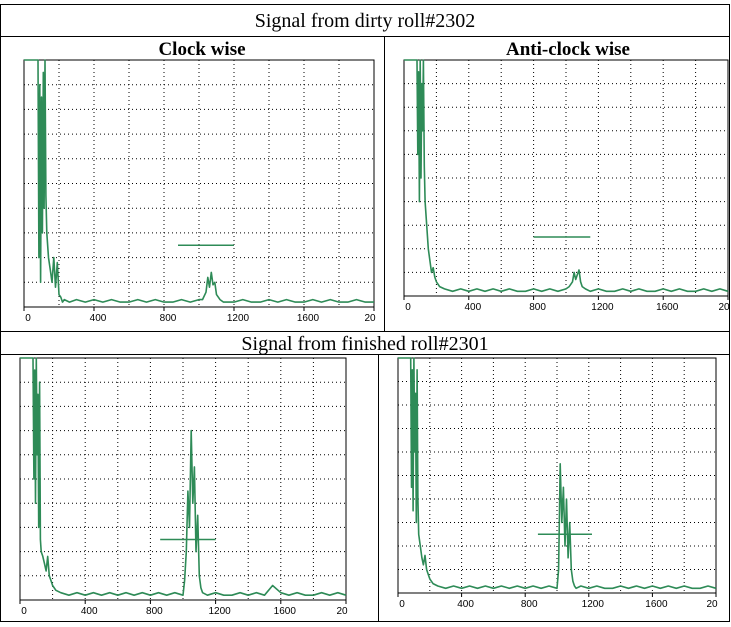 The image size is (731, 627). What do you see at coordinates (568, 49) in the screenshot?
I see `column-header-anticlockwise: Anti-clock wise` at bounding box center [568, 49].